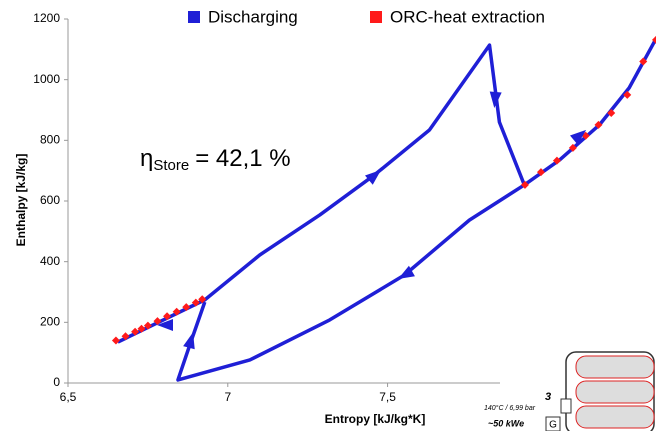 The image size is (656, 431). Describe the element at coordinates (569, 391) in the screenshot. I see `inset: G 3 140°C / 6,99 bar ~50 kWe` at that location.